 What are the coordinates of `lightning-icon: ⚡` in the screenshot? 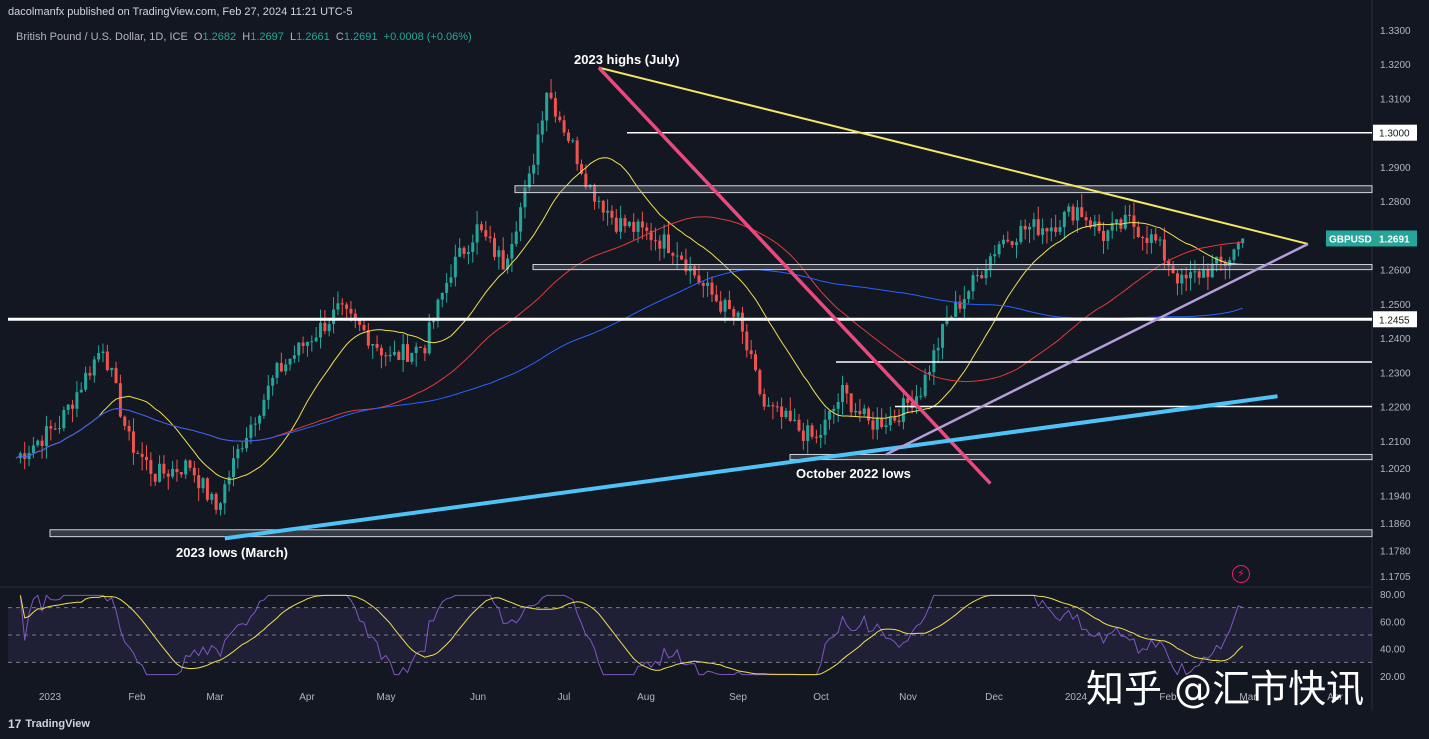 It's located at (1241, 574).